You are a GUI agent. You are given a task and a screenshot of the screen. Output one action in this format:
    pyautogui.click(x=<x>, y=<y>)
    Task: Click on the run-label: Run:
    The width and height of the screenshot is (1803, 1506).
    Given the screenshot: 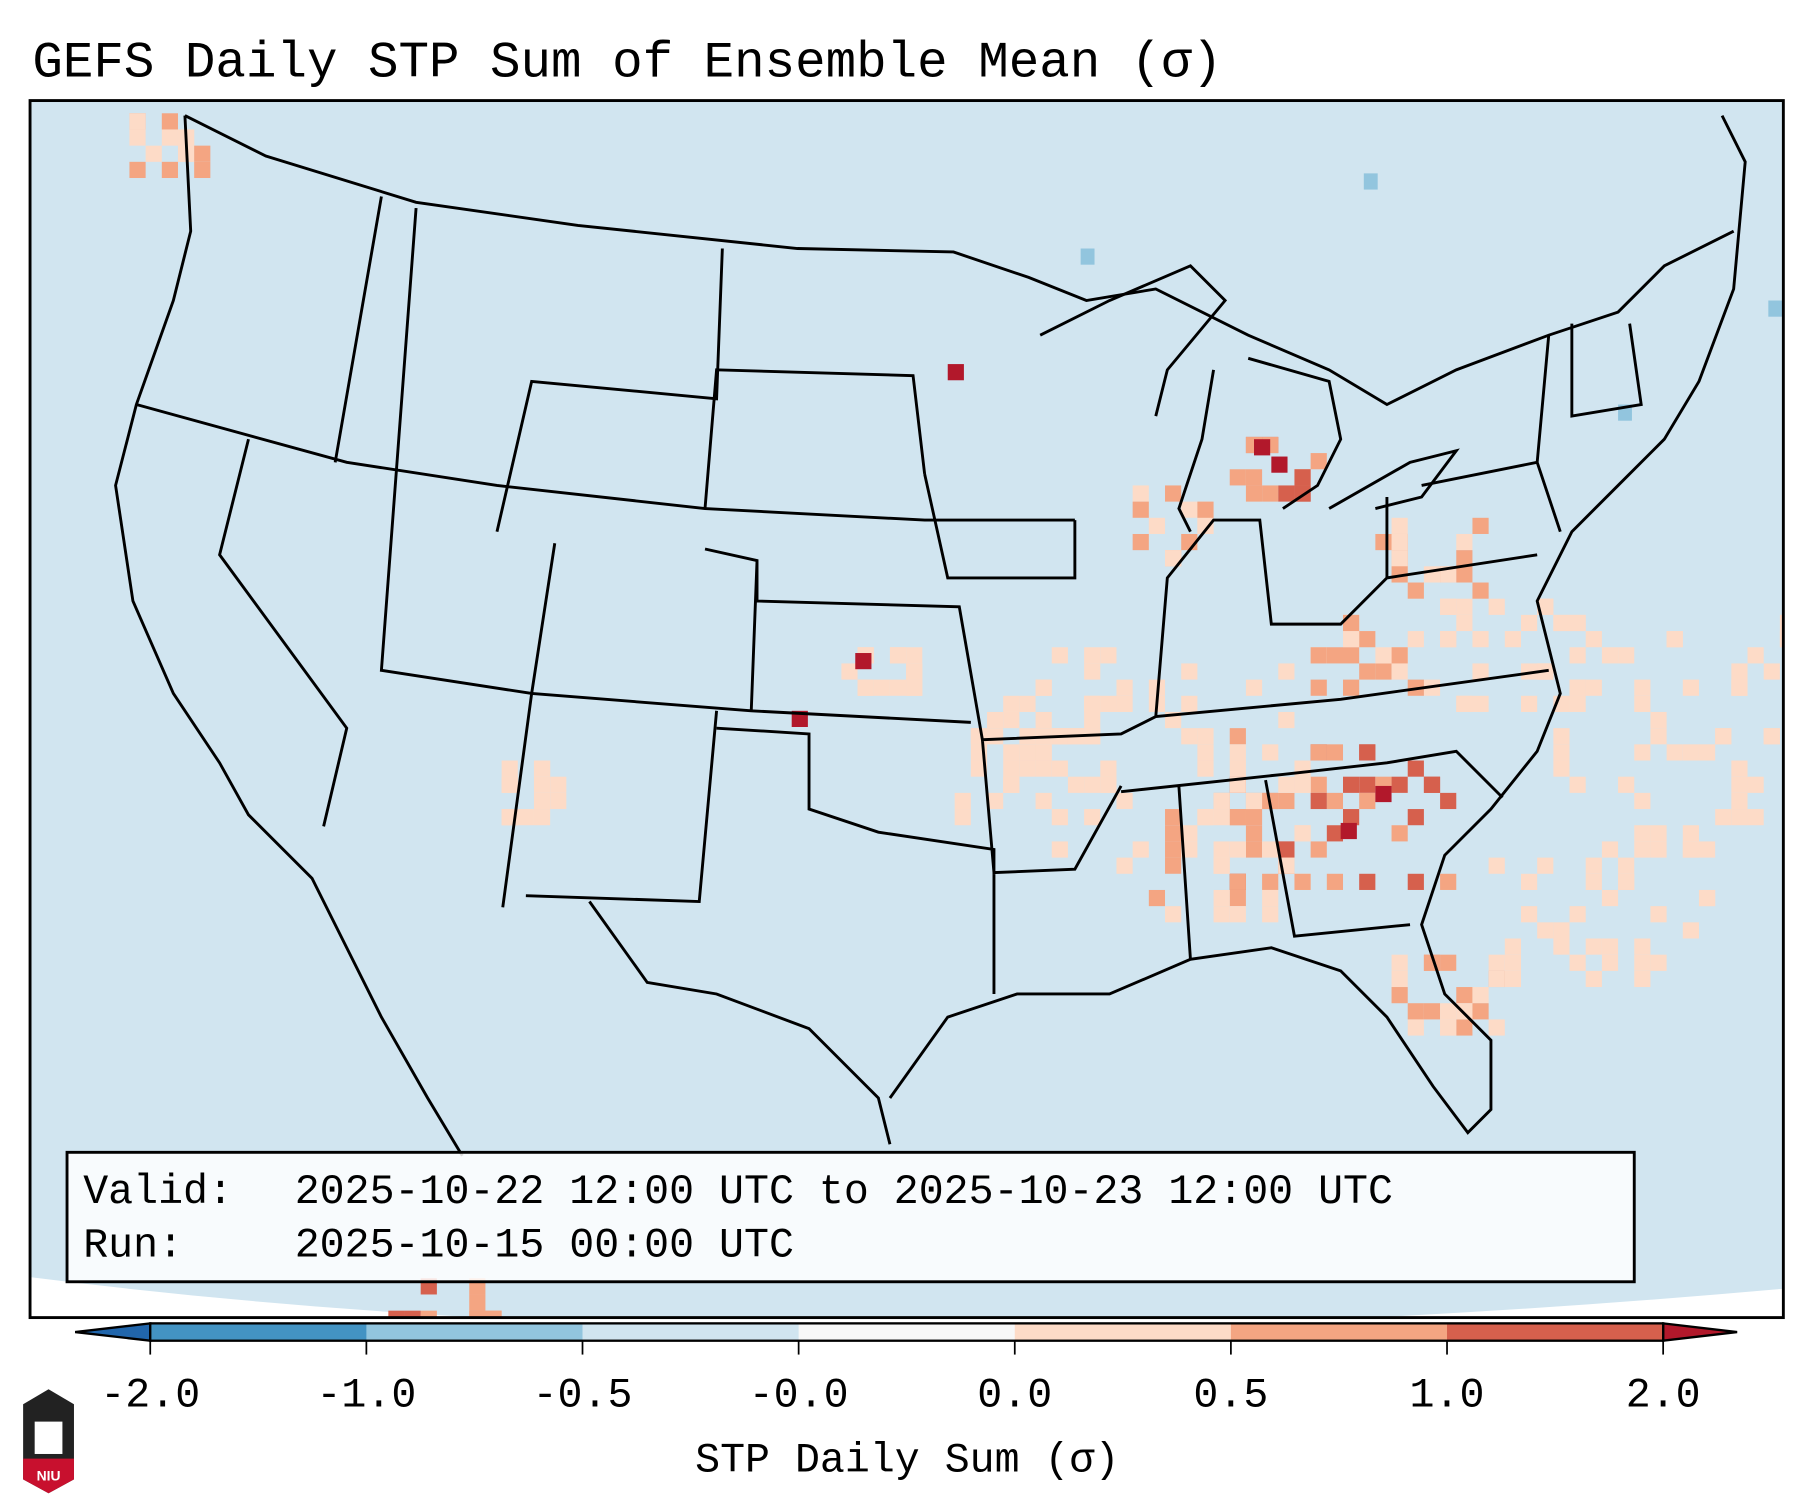 What is the action you would take?
    pyautogui.click(x=133, y=1245)
    